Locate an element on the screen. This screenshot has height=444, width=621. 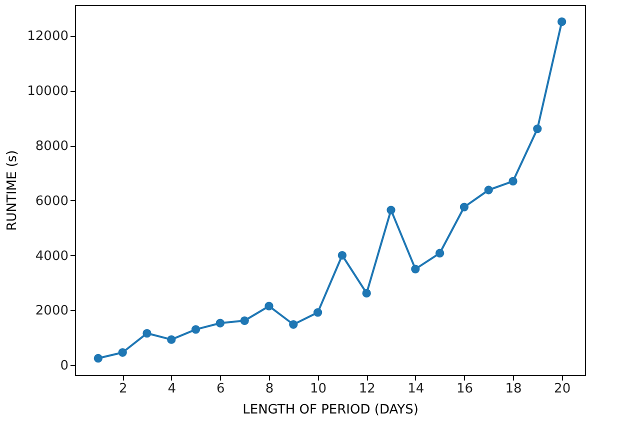
y-tick-label: 0 is located at coordinates (64, 366).